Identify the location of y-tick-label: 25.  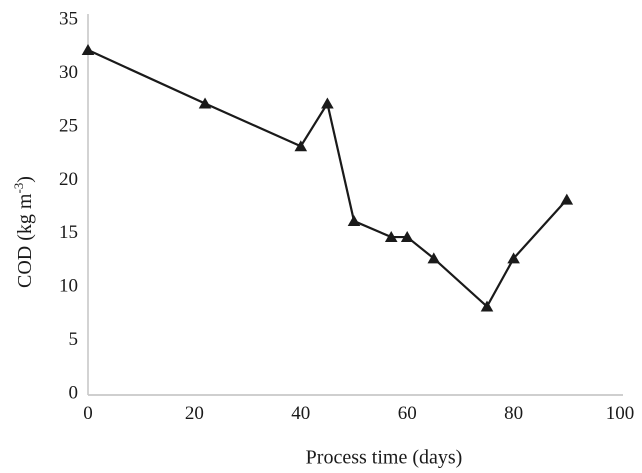
(68, 125).